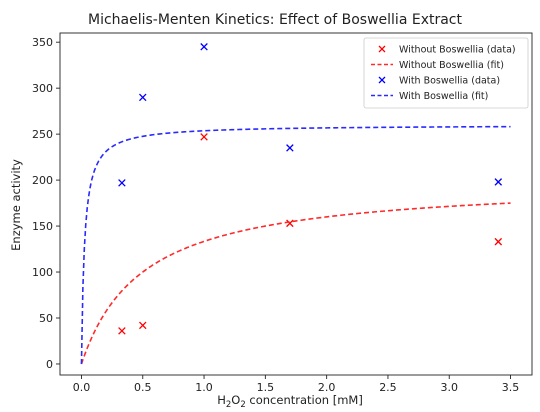 This screenshot has width=540, height=412. What do you see at coordinates (449, 81) in the screenshot?
I see `legend-label: With Boswellia (data)` at bounding box center [449, 81].